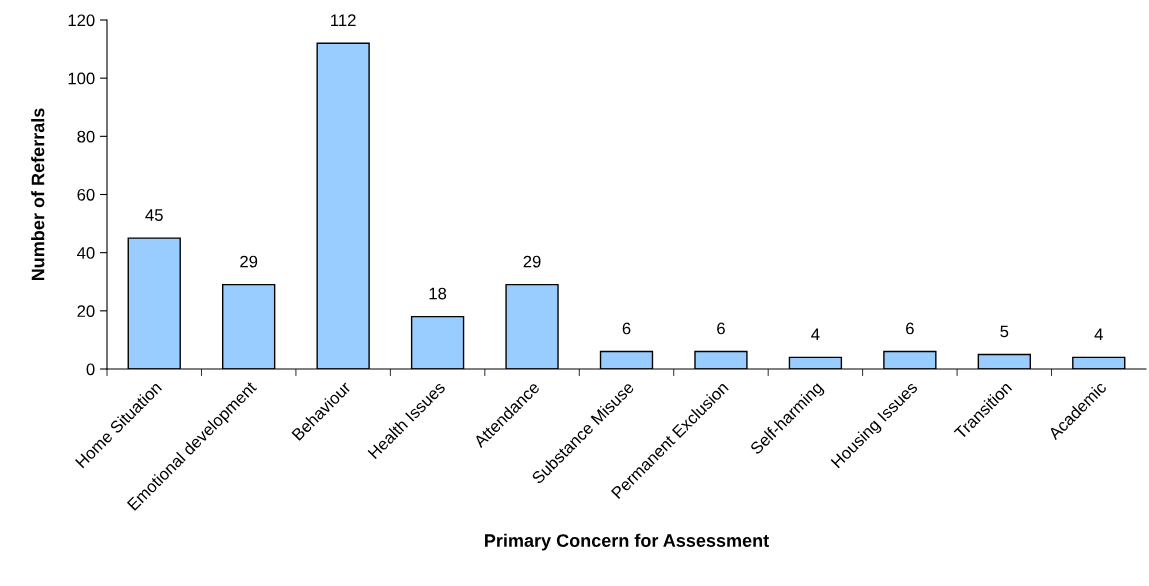  I want to click on y-tick-label: 60, so click(86, 194).